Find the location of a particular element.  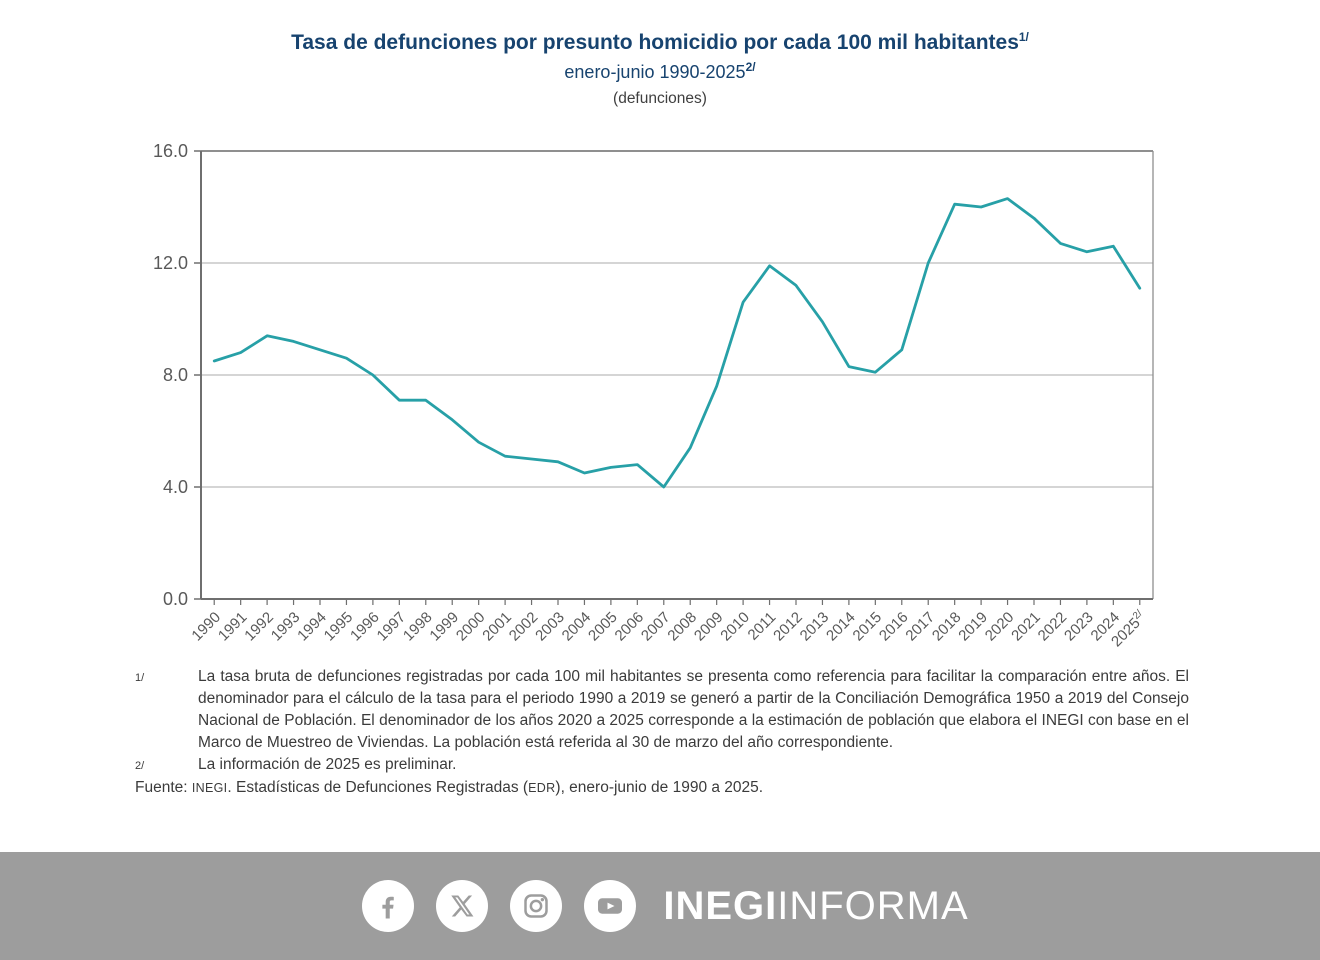

x-axis-label: 2021 is located at coordinates (1026, 627).